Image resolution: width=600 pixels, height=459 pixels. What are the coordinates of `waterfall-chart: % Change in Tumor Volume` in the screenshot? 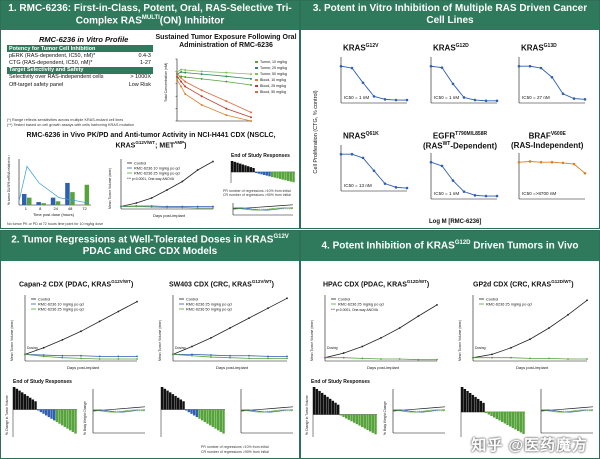 It's located at (41, 412).